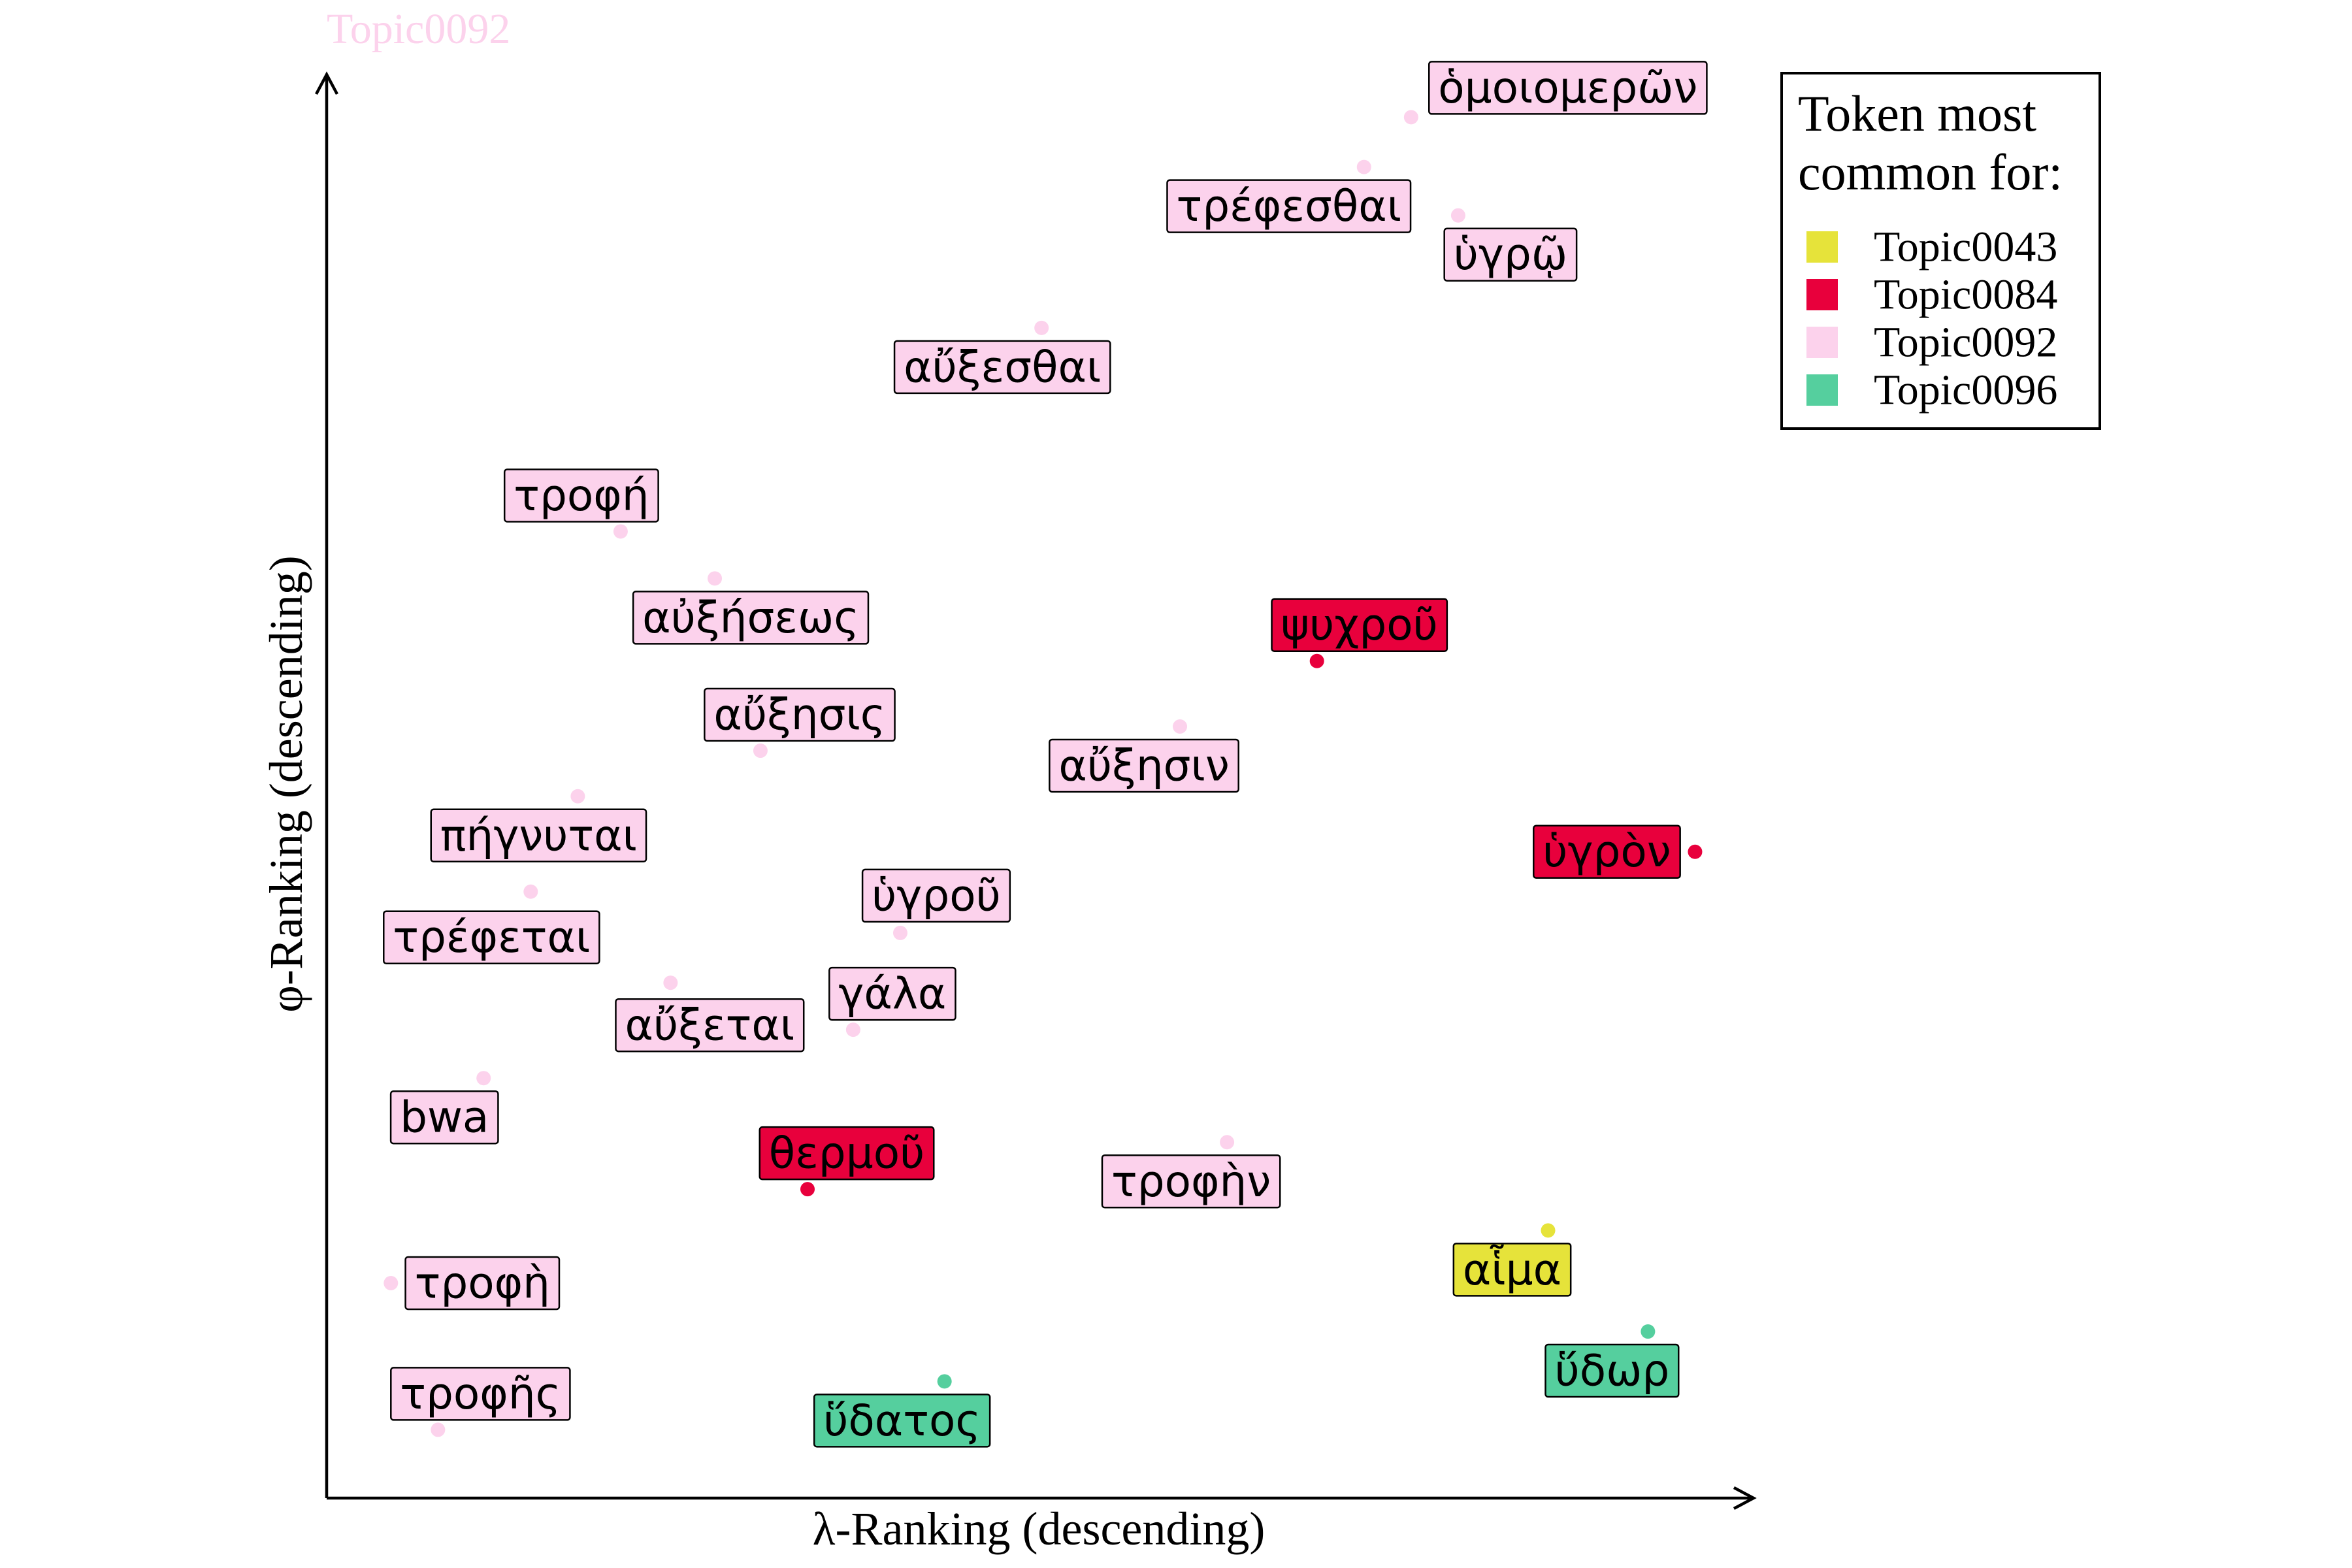 The height and width of the screenshot is (1568, 2352). I want to click on token-label-text: τρέφεσθαι, so click(1288, 206).